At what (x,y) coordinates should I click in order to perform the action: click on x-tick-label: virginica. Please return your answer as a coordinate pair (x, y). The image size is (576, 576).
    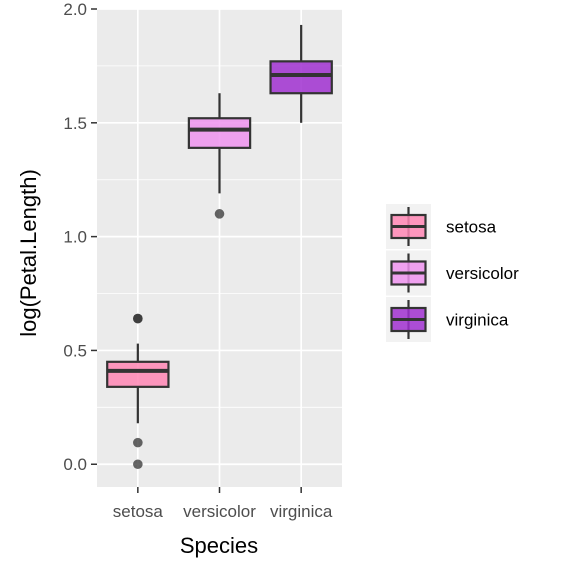
    Looking at the image, I should click on (301, 511).